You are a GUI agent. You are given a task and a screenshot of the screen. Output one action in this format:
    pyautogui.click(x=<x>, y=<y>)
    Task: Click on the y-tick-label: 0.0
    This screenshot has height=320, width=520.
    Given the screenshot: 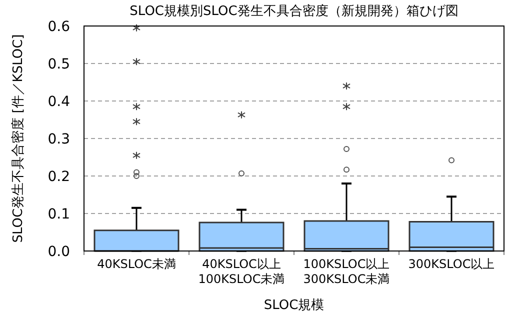 What is the action you would take?
    pyautogui.click(x=59, y=252)
    